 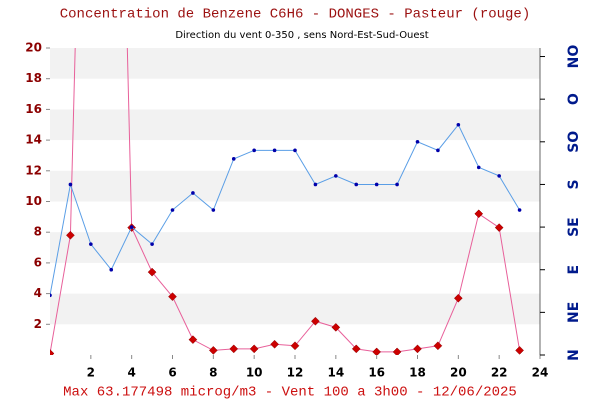 What do you see at coordinates (376, 373) in the screenshot?
I see `x-tick-label: 16` at bounding box center [376, 373].